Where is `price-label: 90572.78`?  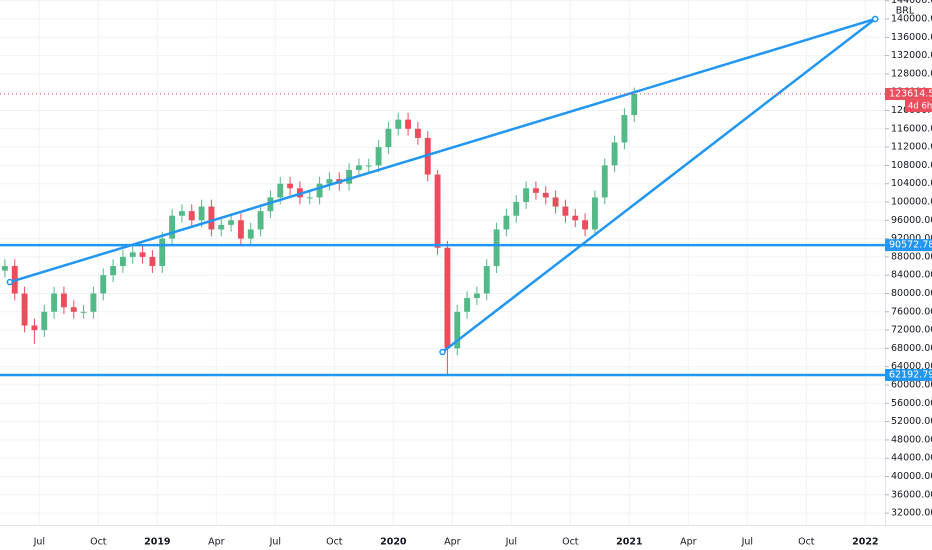
price-label: 90572.78 is located at coordinates (910, 245).